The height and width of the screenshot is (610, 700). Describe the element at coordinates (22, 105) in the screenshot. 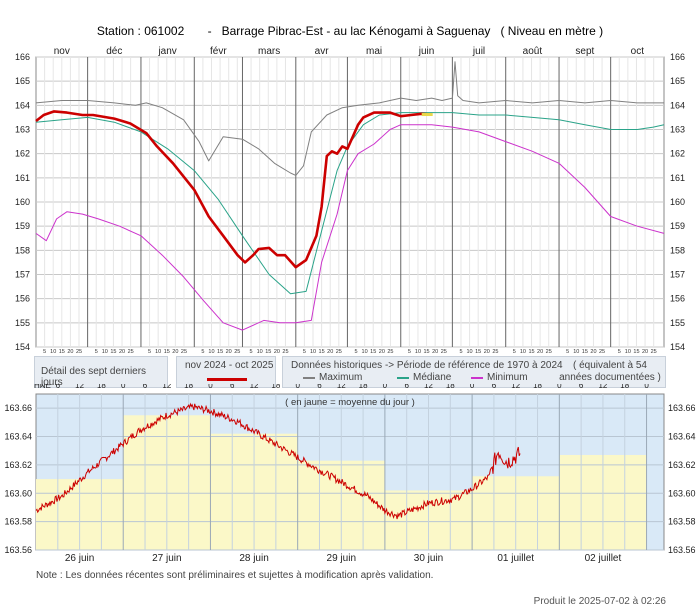

I see `y-tick-label-left: 164` at that location.